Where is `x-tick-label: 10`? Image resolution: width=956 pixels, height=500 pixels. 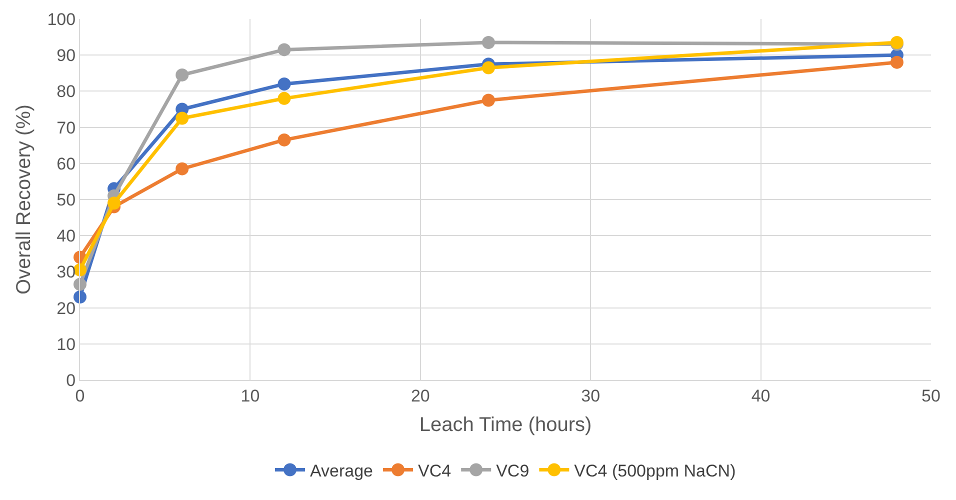 x-tick-label: 10 is located at coordinates (250, 396).